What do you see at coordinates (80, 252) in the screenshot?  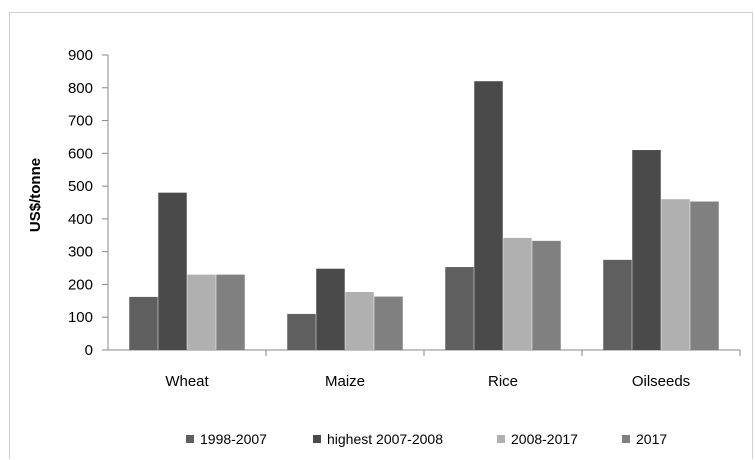 I see `y-tick-label: 300` at bounding box center [80, 252].